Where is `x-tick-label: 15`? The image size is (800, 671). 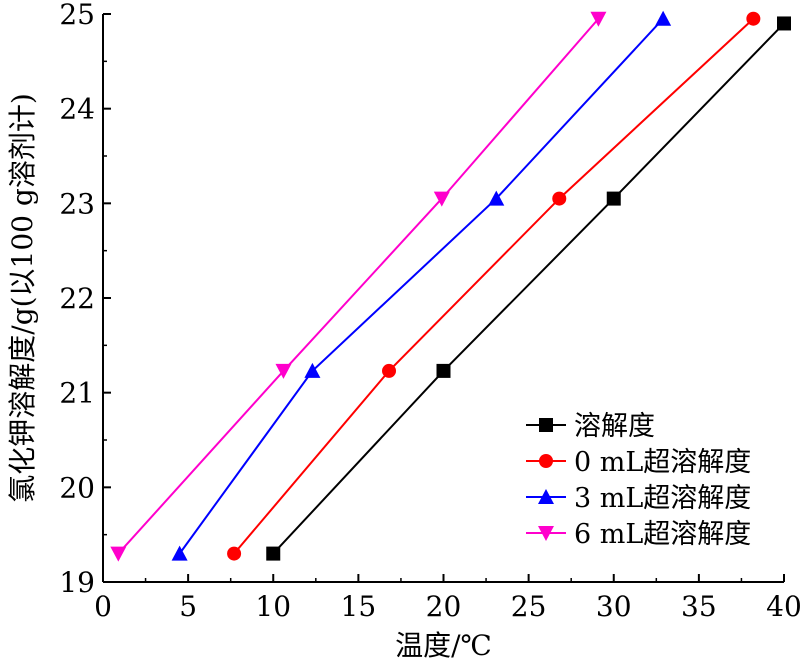
x-tick-label: 15 is located at coordinates (359, 606).